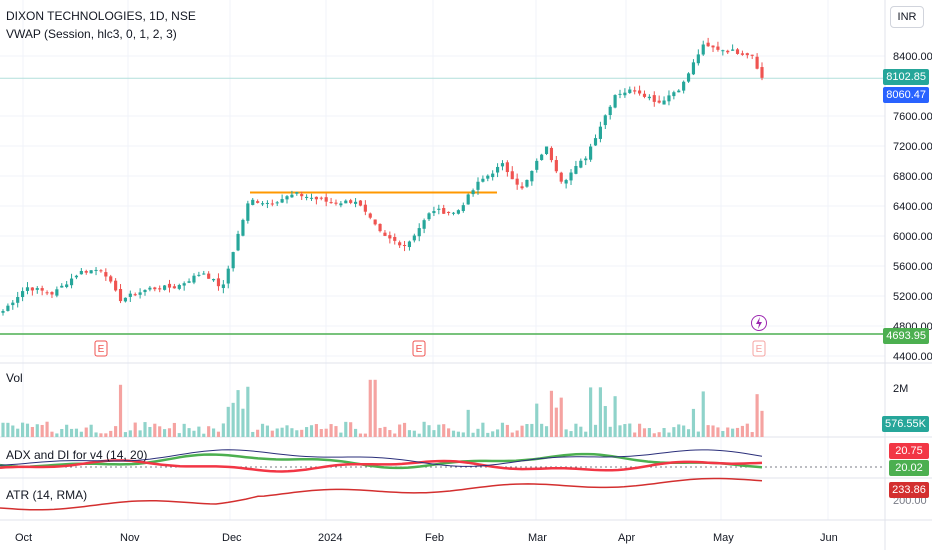 Image resolution: width=932 pixels, height=550 pixels. Describe the element at coordinates (907, 17) in the screenshot. I see `currency-button: INR` at that location.